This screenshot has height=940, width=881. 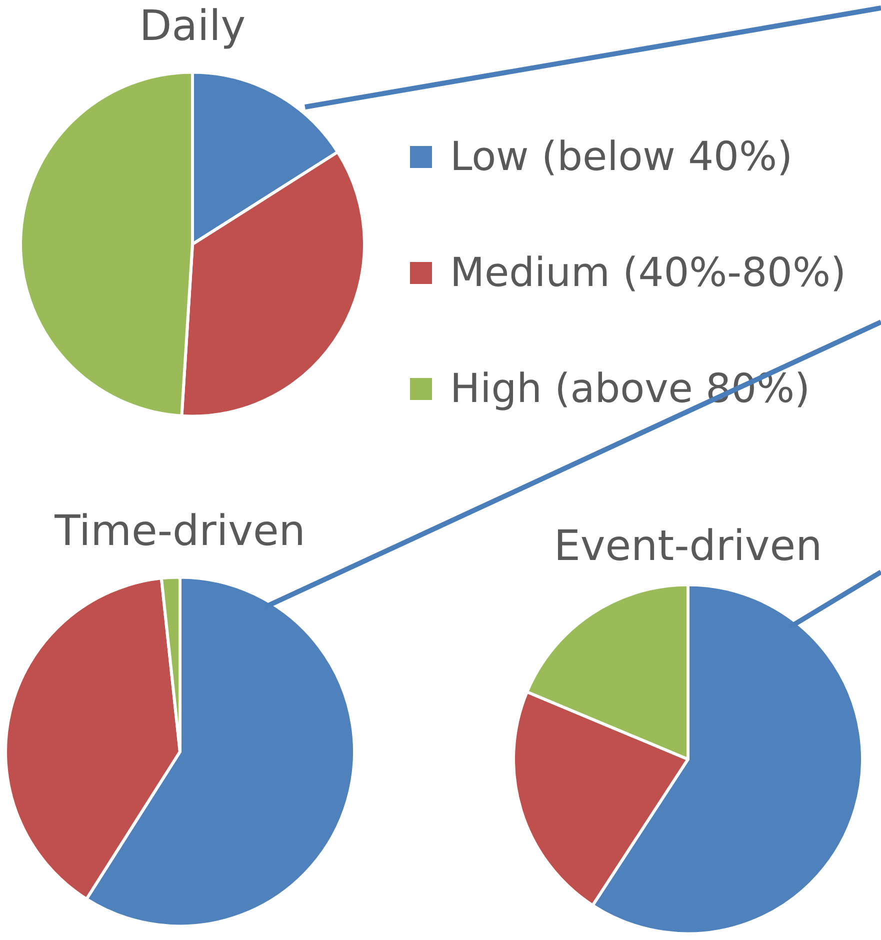 I want to click on legend-label: Low (below 40%), so click(x=621, y=157).